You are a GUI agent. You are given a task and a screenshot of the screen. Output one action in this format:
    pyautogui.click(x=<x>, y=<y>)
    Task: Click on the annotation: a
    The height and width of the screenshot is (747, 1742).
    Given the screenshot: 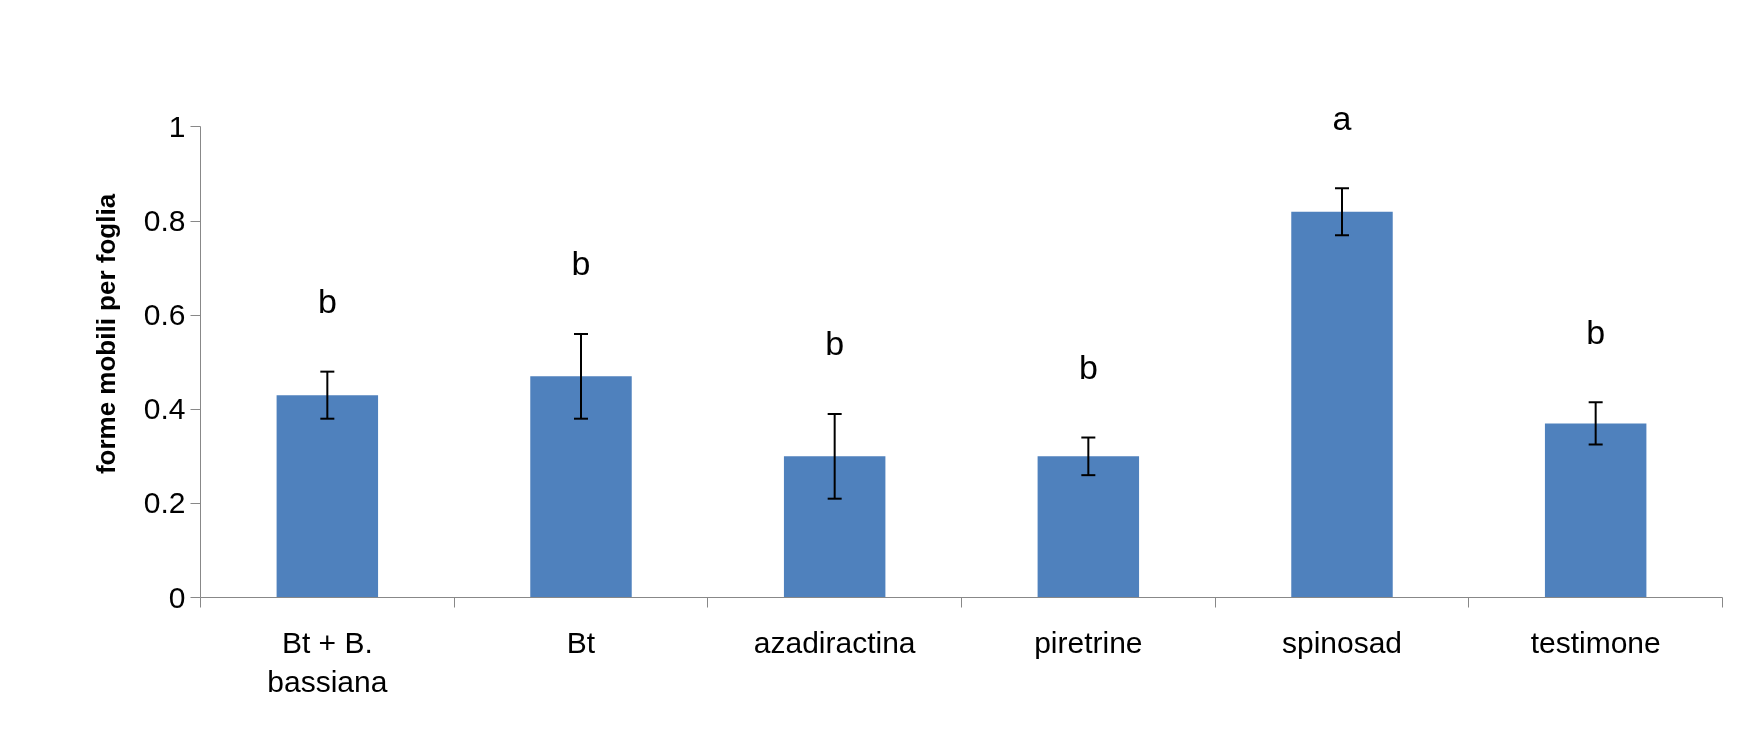 What is the action you would take?
    pyautogui.click(x=1342, y=117)
    